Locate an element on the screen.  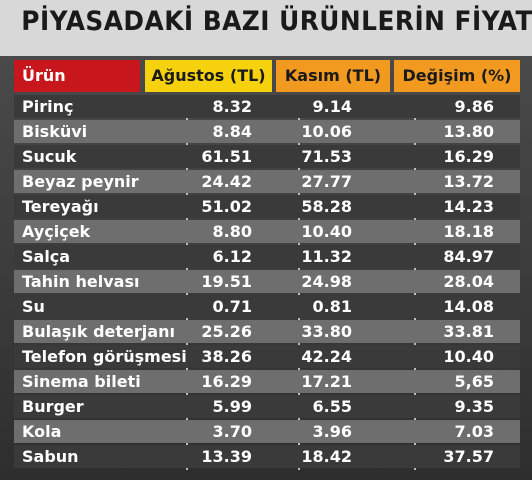
value-cell: 8.84 is located at coordinates (232, 131).